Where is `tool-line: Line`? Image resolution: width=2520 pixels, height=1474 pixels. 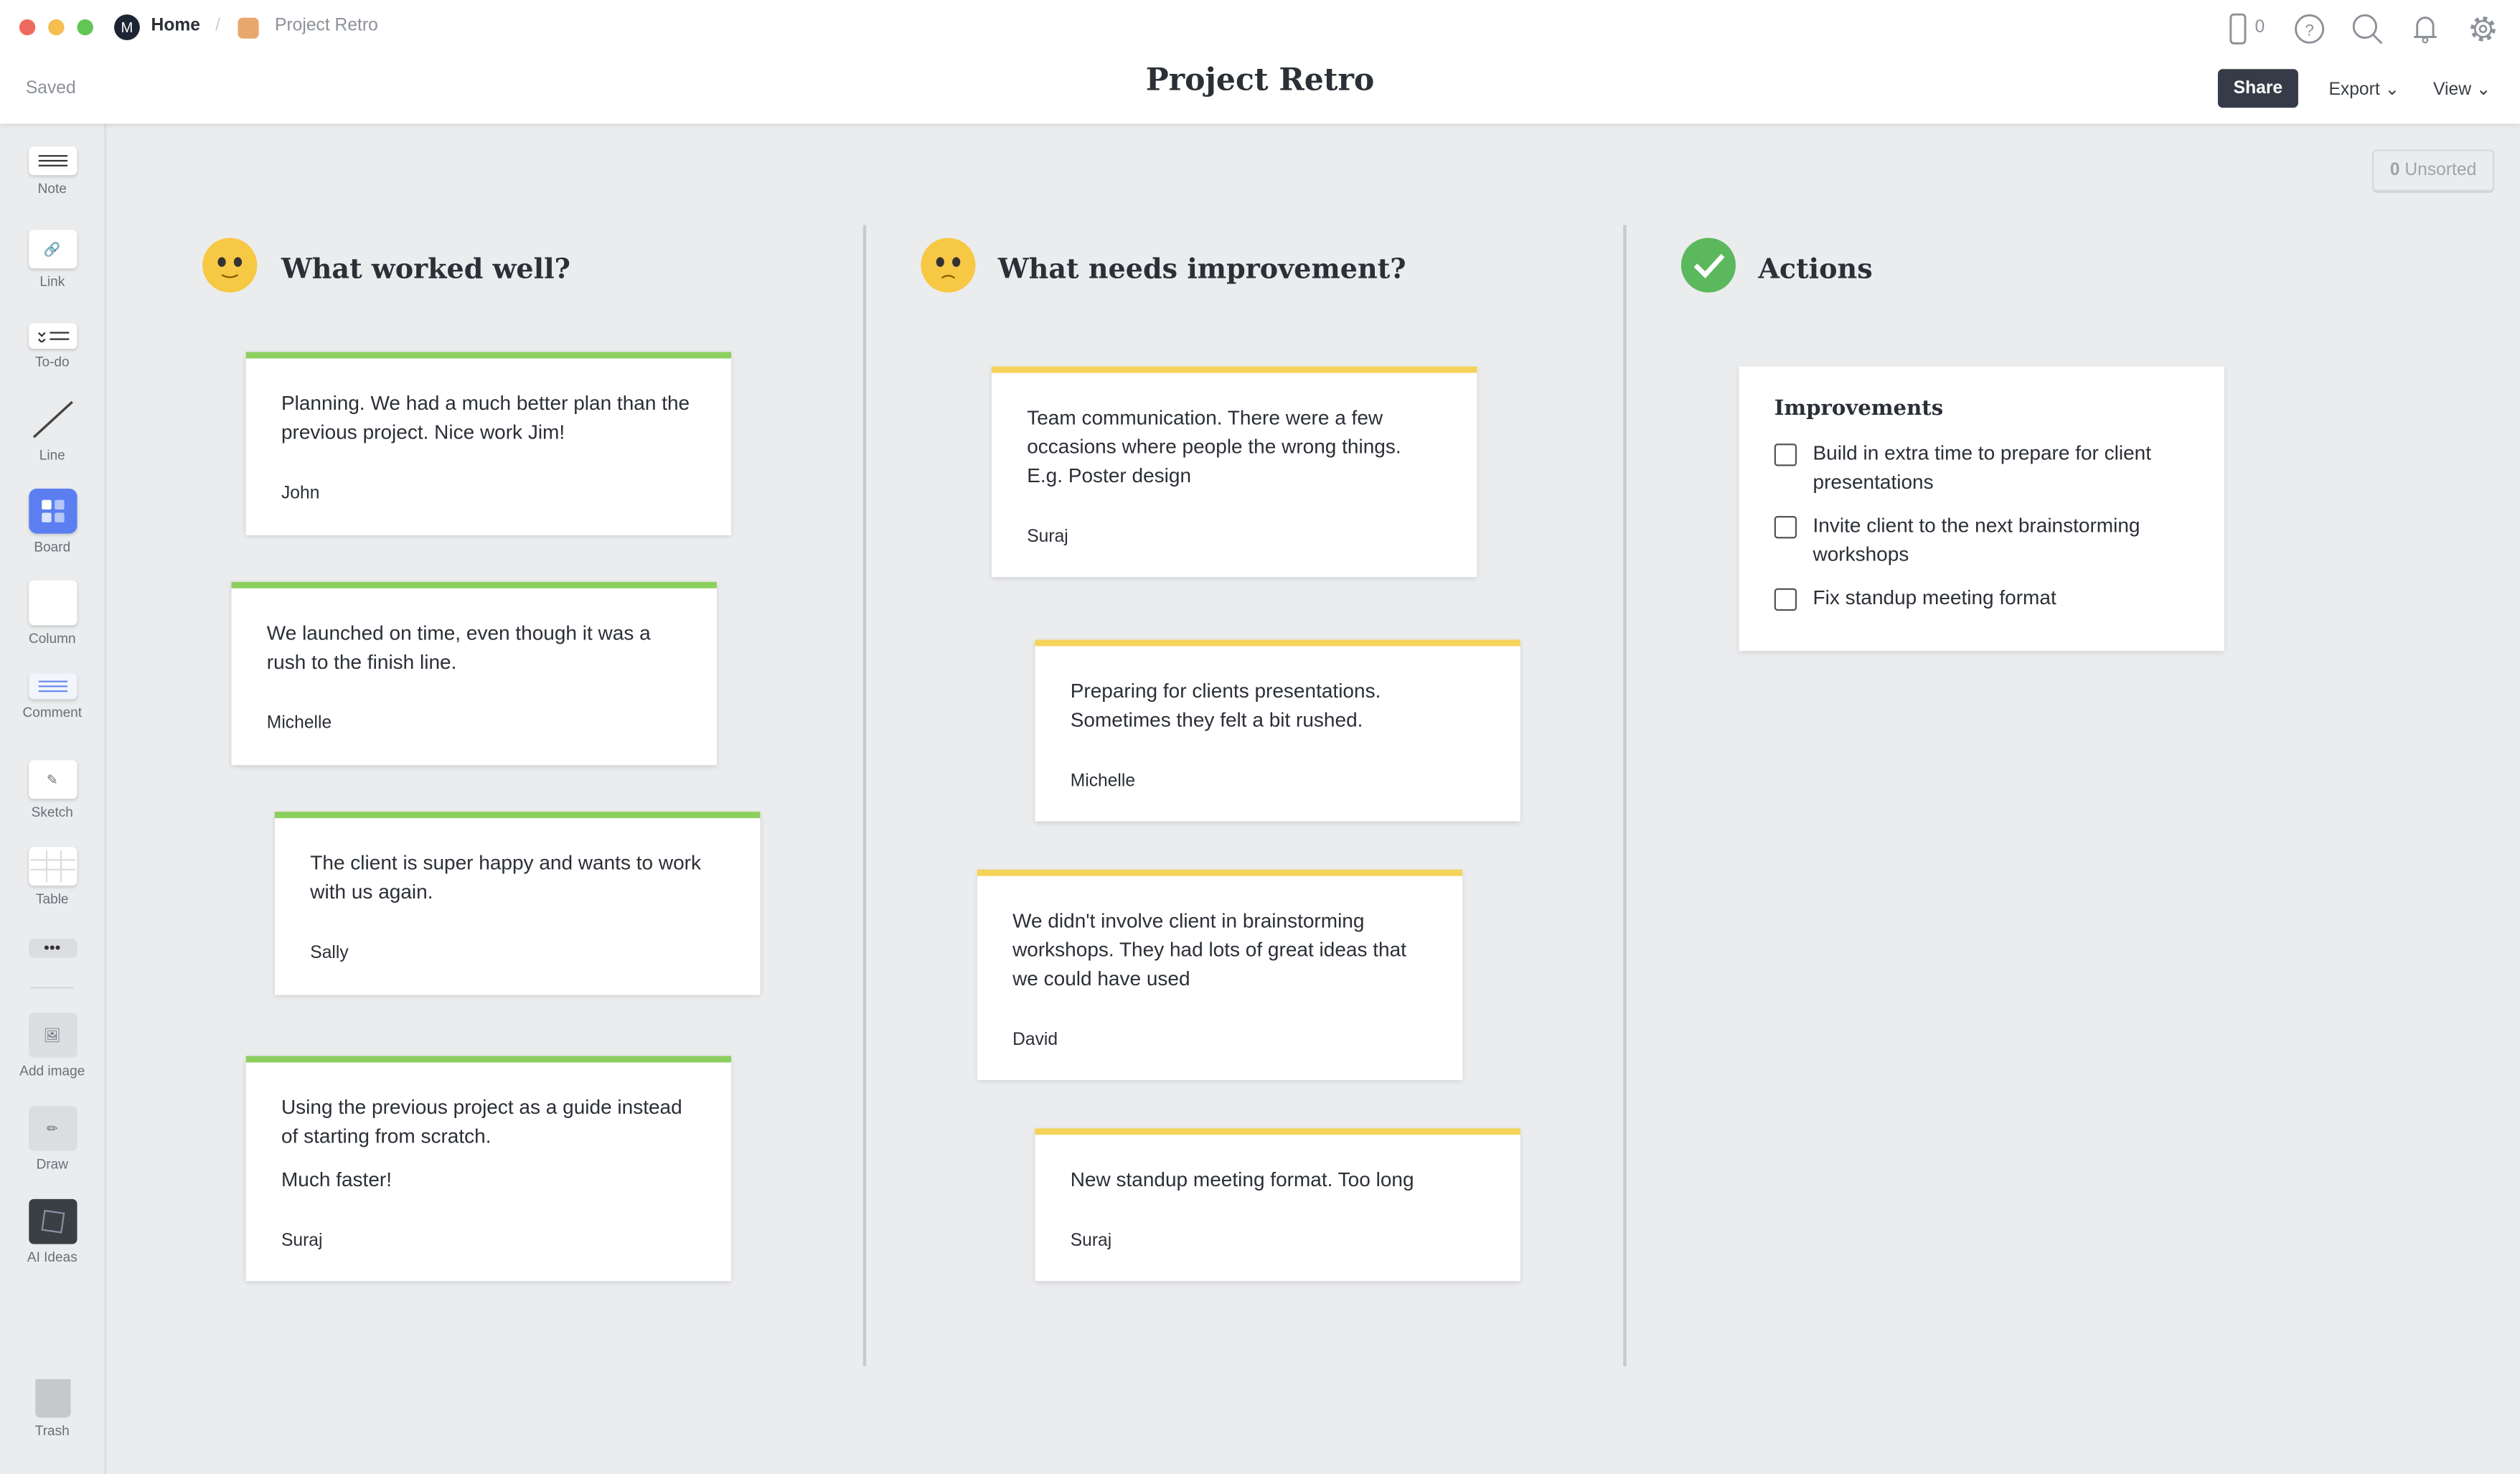
tool-line: Line is located at coordinates (52, 430).